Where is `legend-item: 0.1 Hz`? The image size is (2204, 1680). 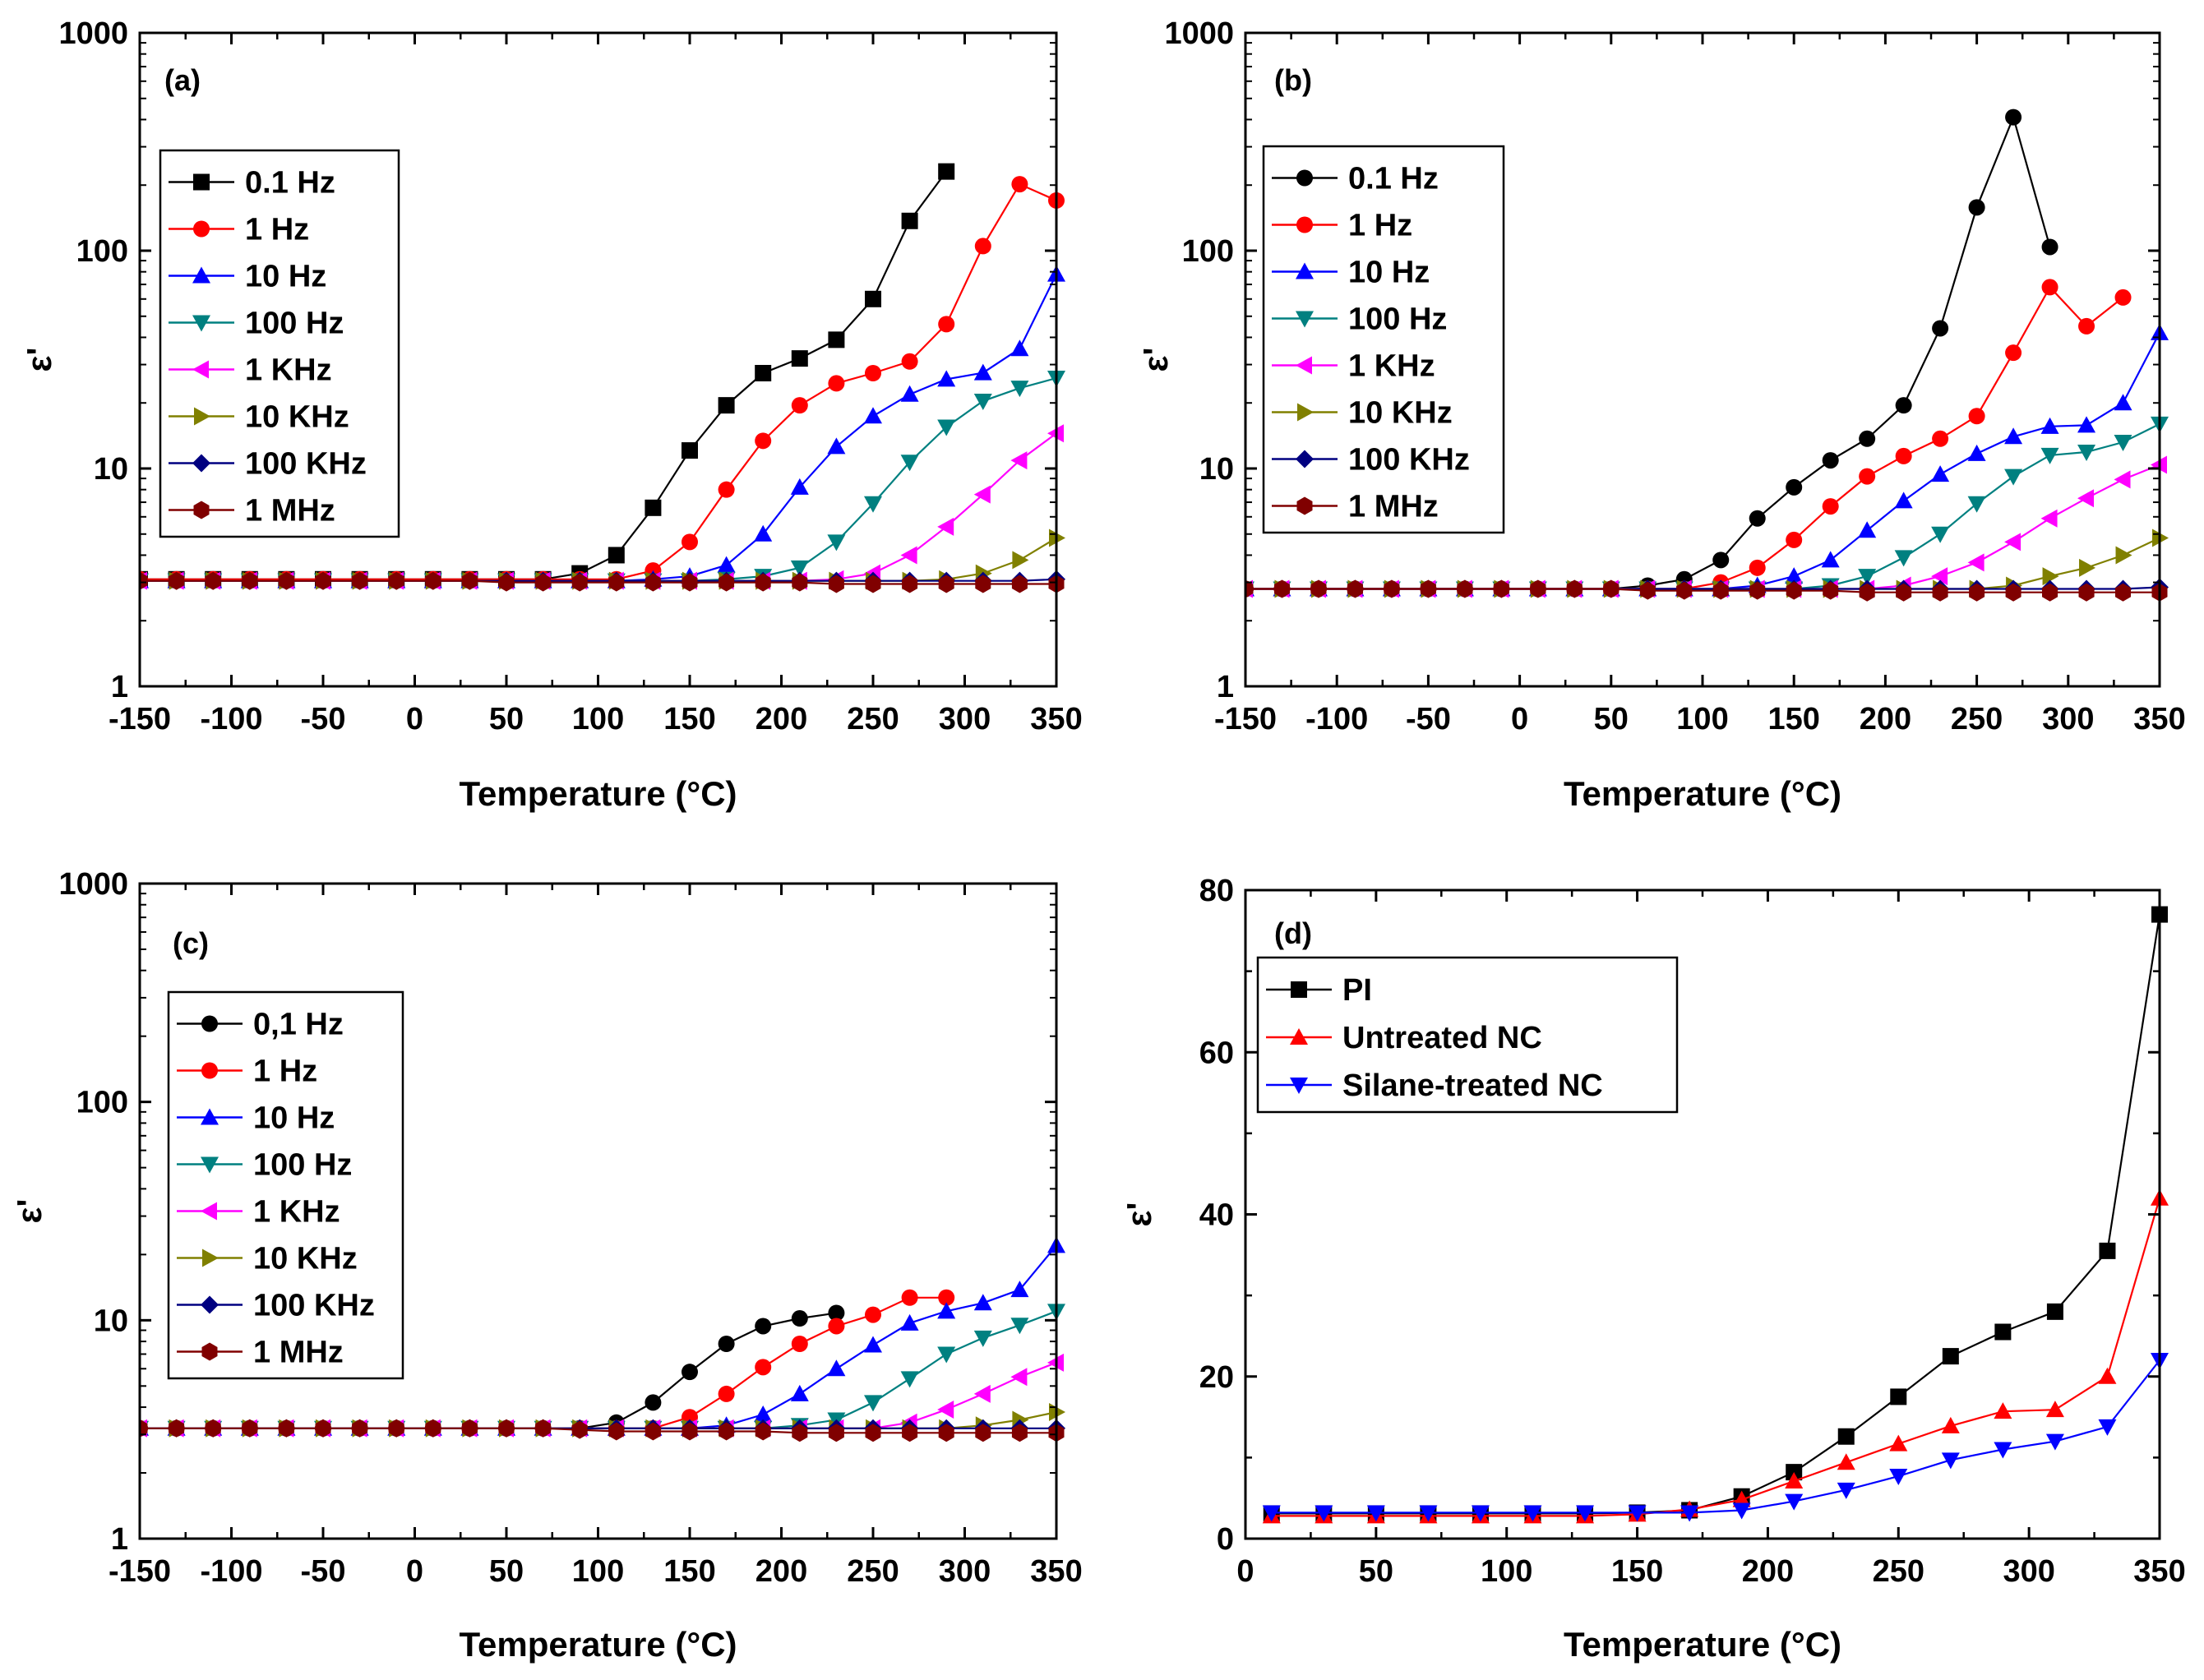 legend-item: 0.1 Hz is located at coordinates (252, 183).